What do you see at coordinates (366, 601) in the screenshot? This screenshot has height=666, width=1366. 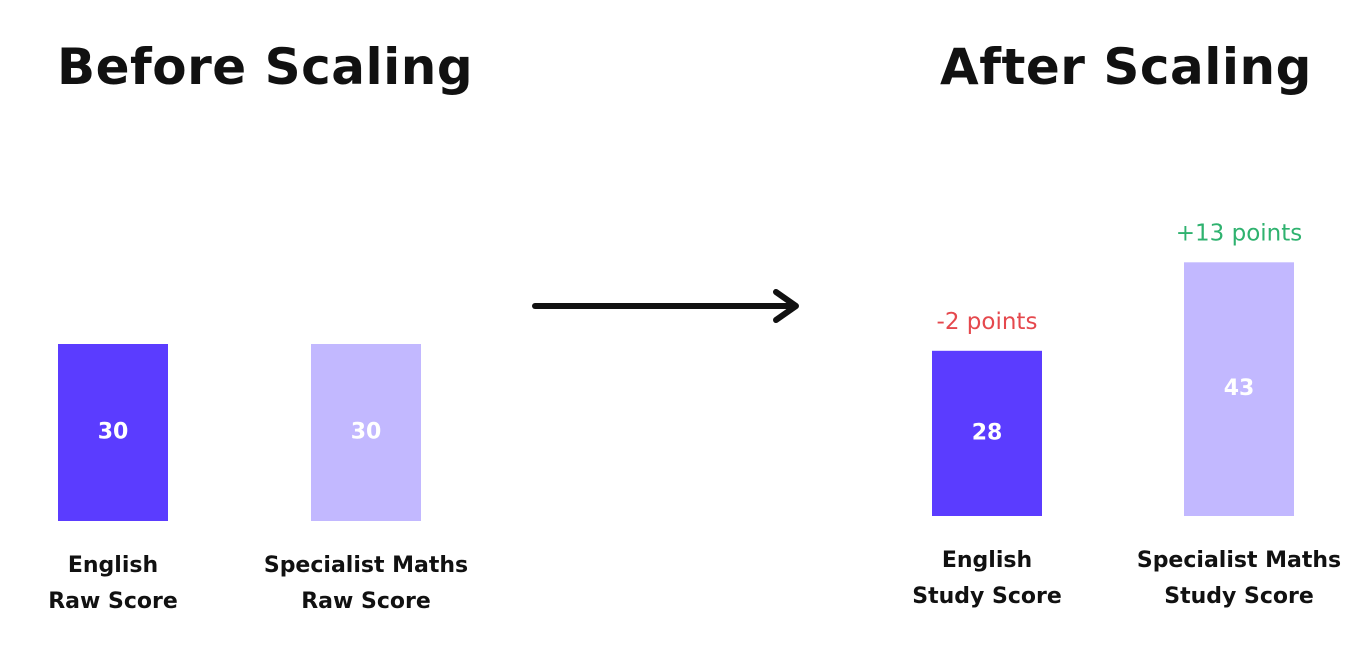 I see `specialist-maths-raw-score-category-label-line-2: Raw Score` at bounding box center [366, 601].